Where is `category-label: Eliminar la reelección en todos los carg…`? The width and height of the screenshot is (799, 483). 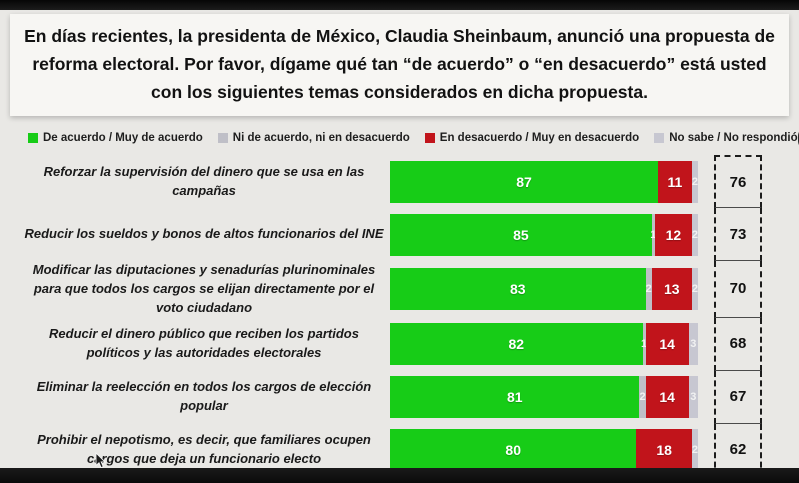
category-label: Eliminar la reelección en todos los carg… is located at coordinates (204, 396).